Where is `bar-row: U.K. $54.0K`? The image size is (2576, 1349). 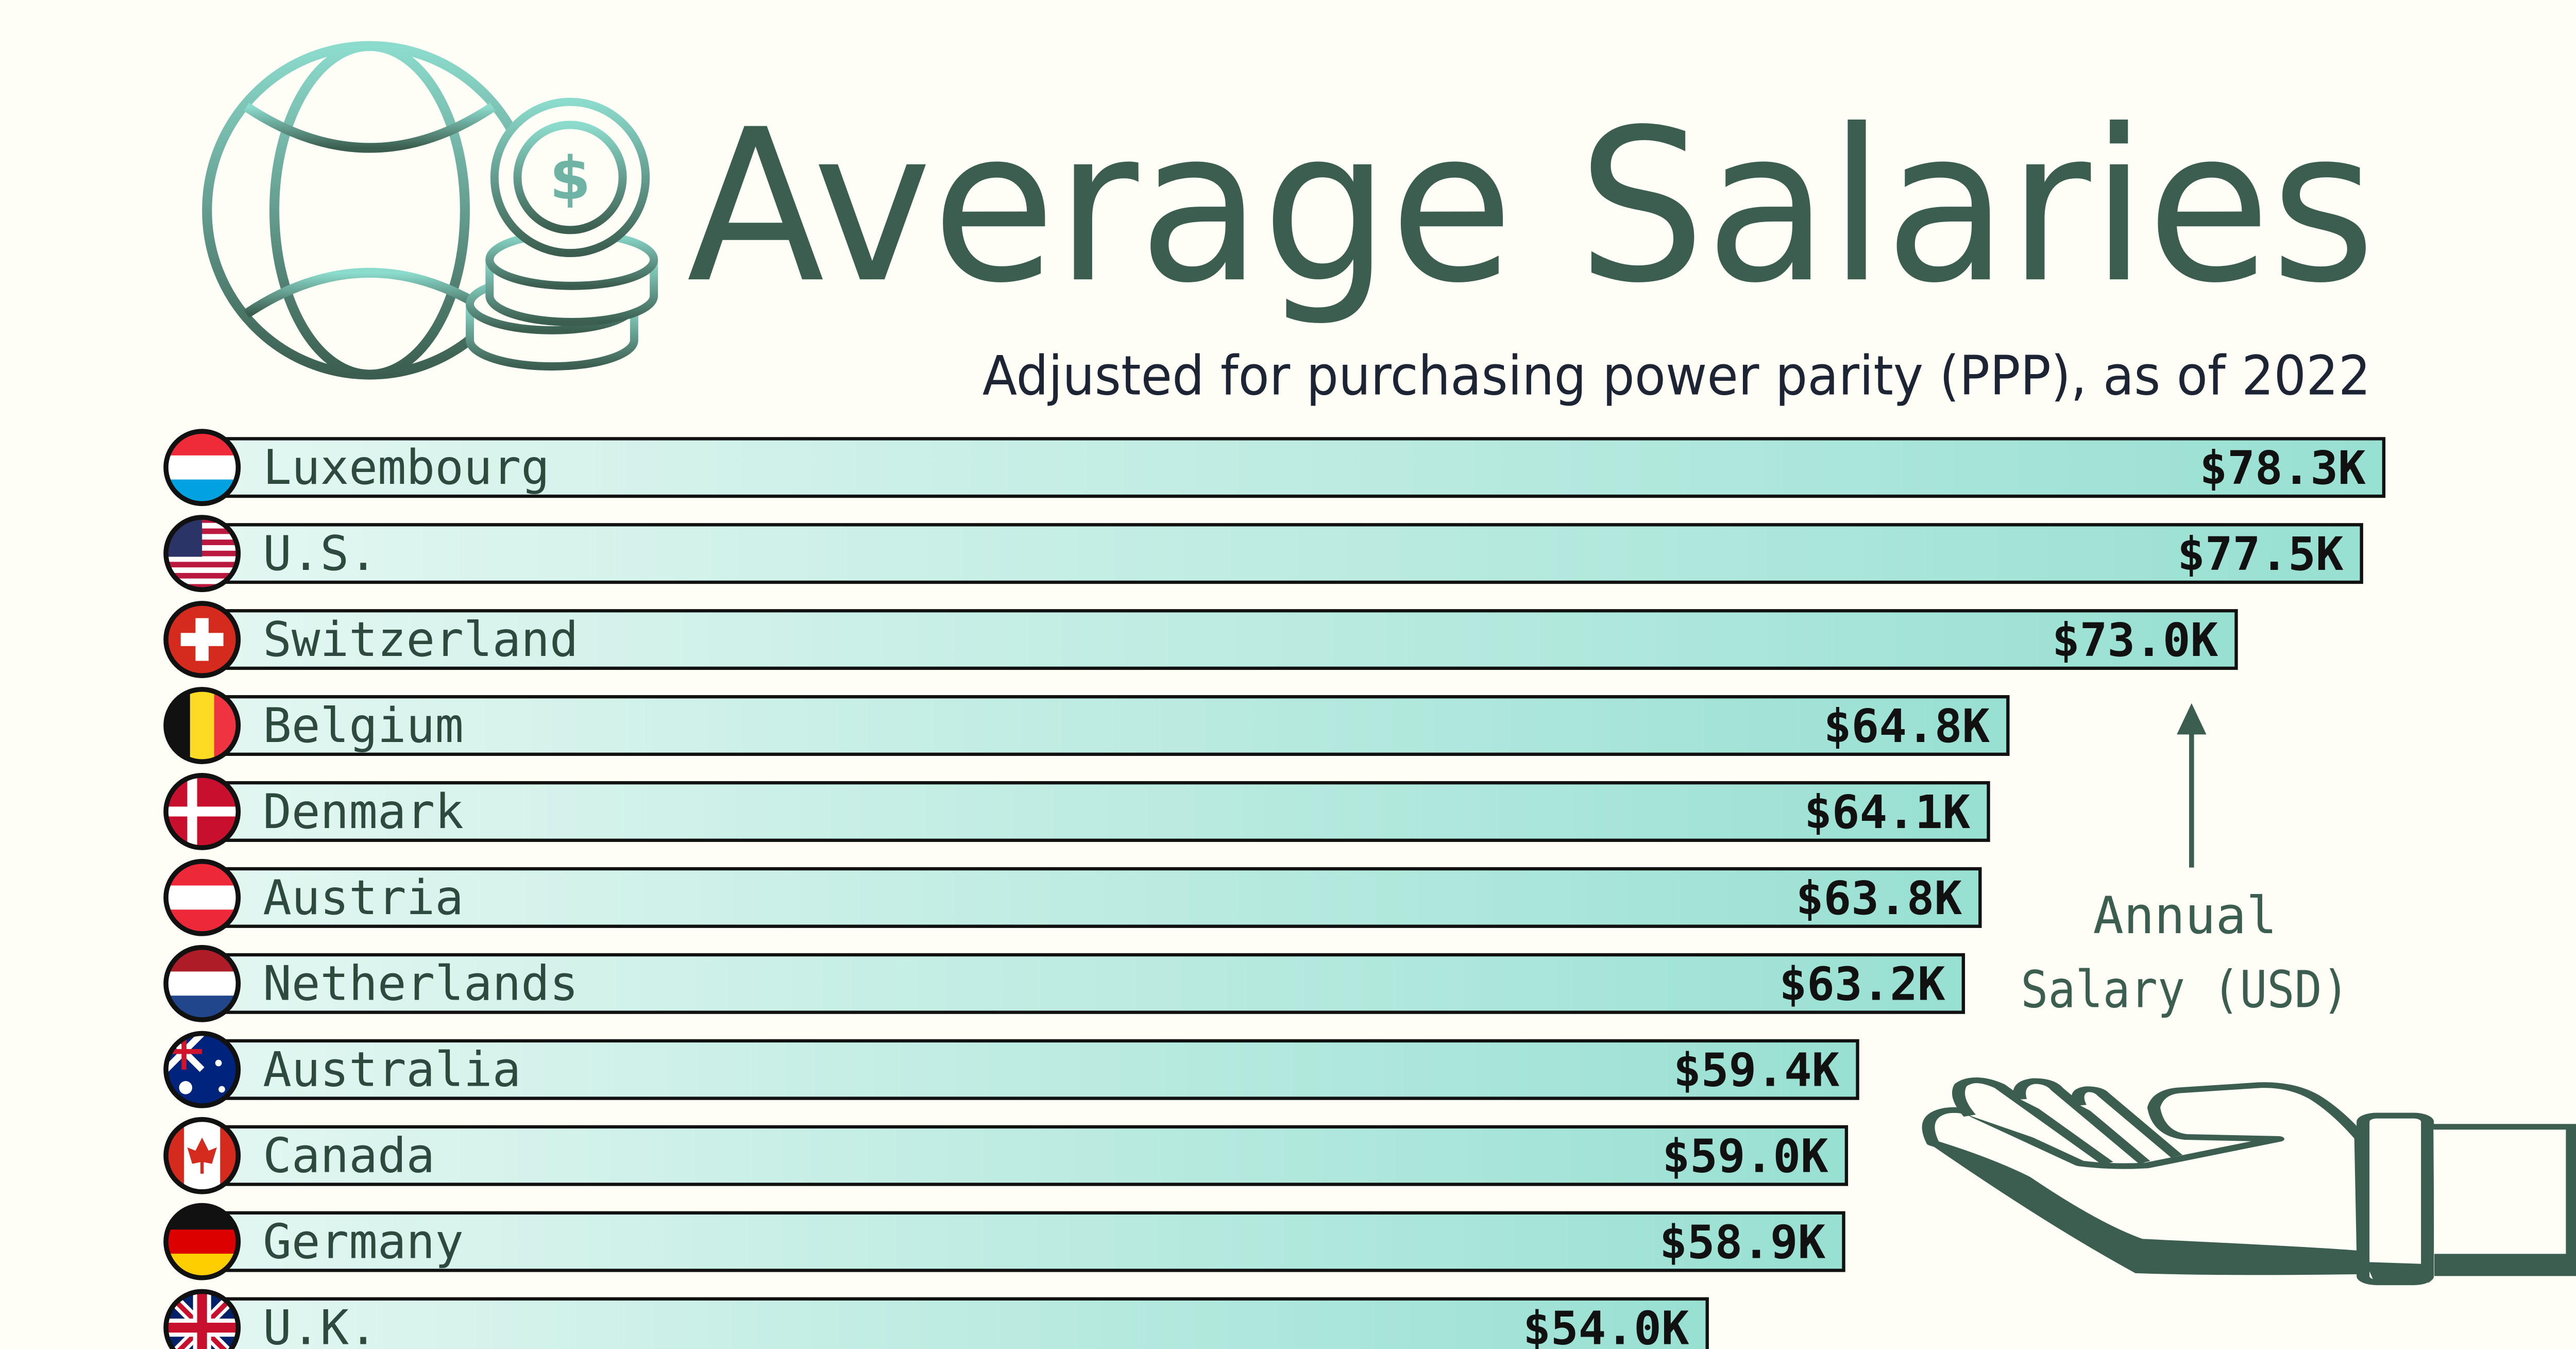
bar-row: U.K. $54.0K is located at coordinates (936, 1319).